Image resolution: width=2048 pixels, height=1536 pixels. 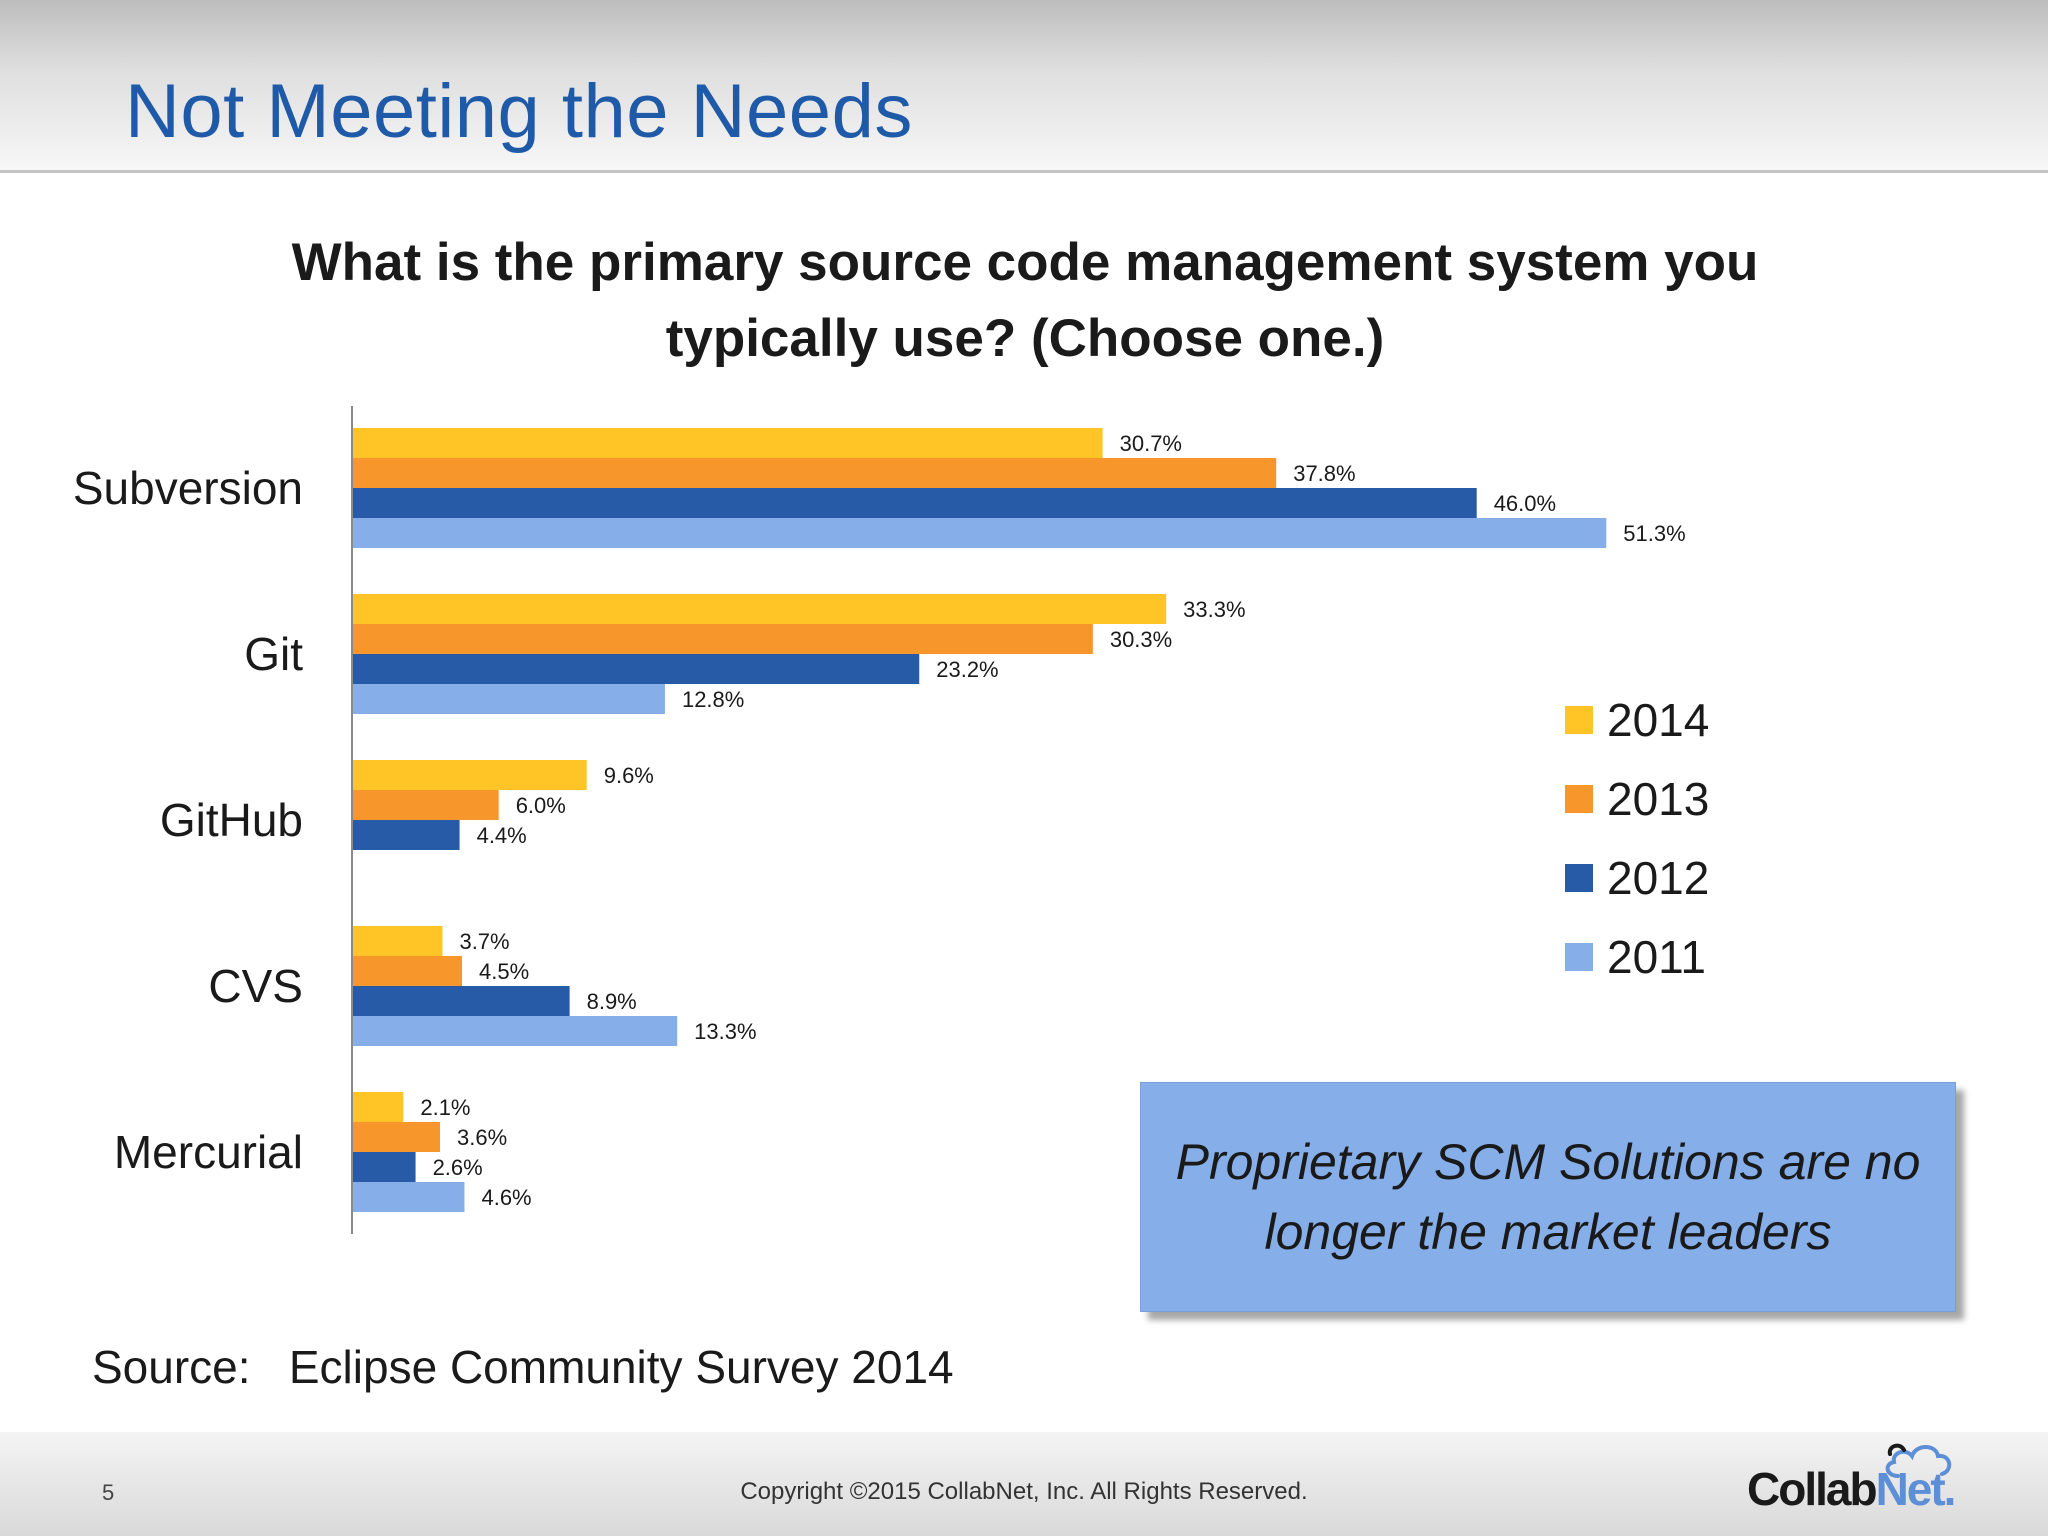 I want to click on data-label: 13.3%, so click(x=725, y=1031).